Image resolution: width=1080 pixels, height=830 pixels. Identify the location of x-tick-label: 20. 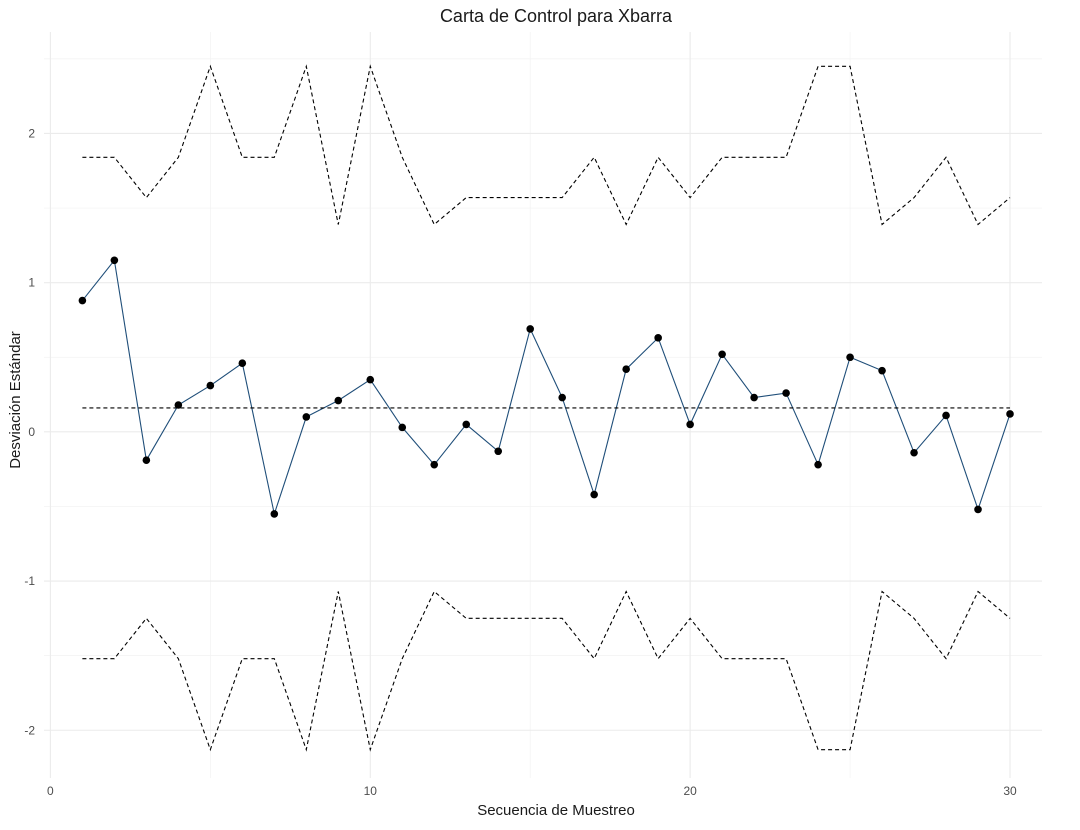
(690, 791).